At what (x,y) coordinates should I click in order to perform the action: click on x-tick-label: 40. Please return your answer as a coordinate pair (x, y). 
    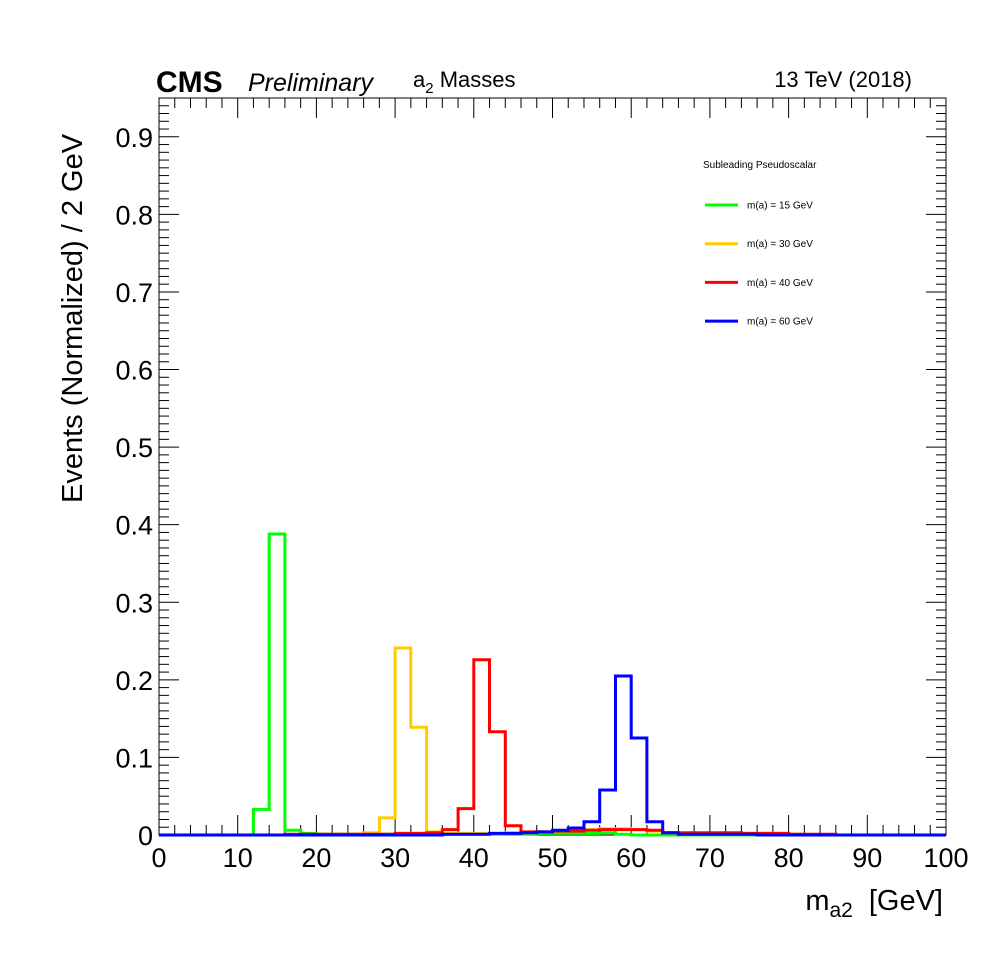
    Looking at the image, I should click on (474, 858).